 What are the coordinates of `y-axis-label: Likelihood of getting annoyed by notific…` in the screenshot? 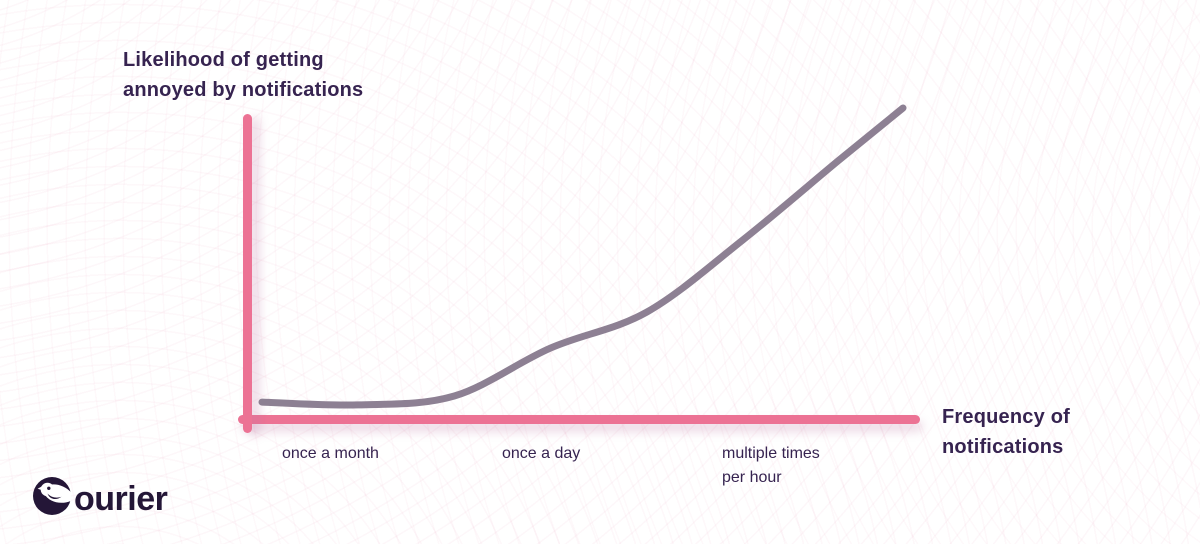 It's located at (243, 75).